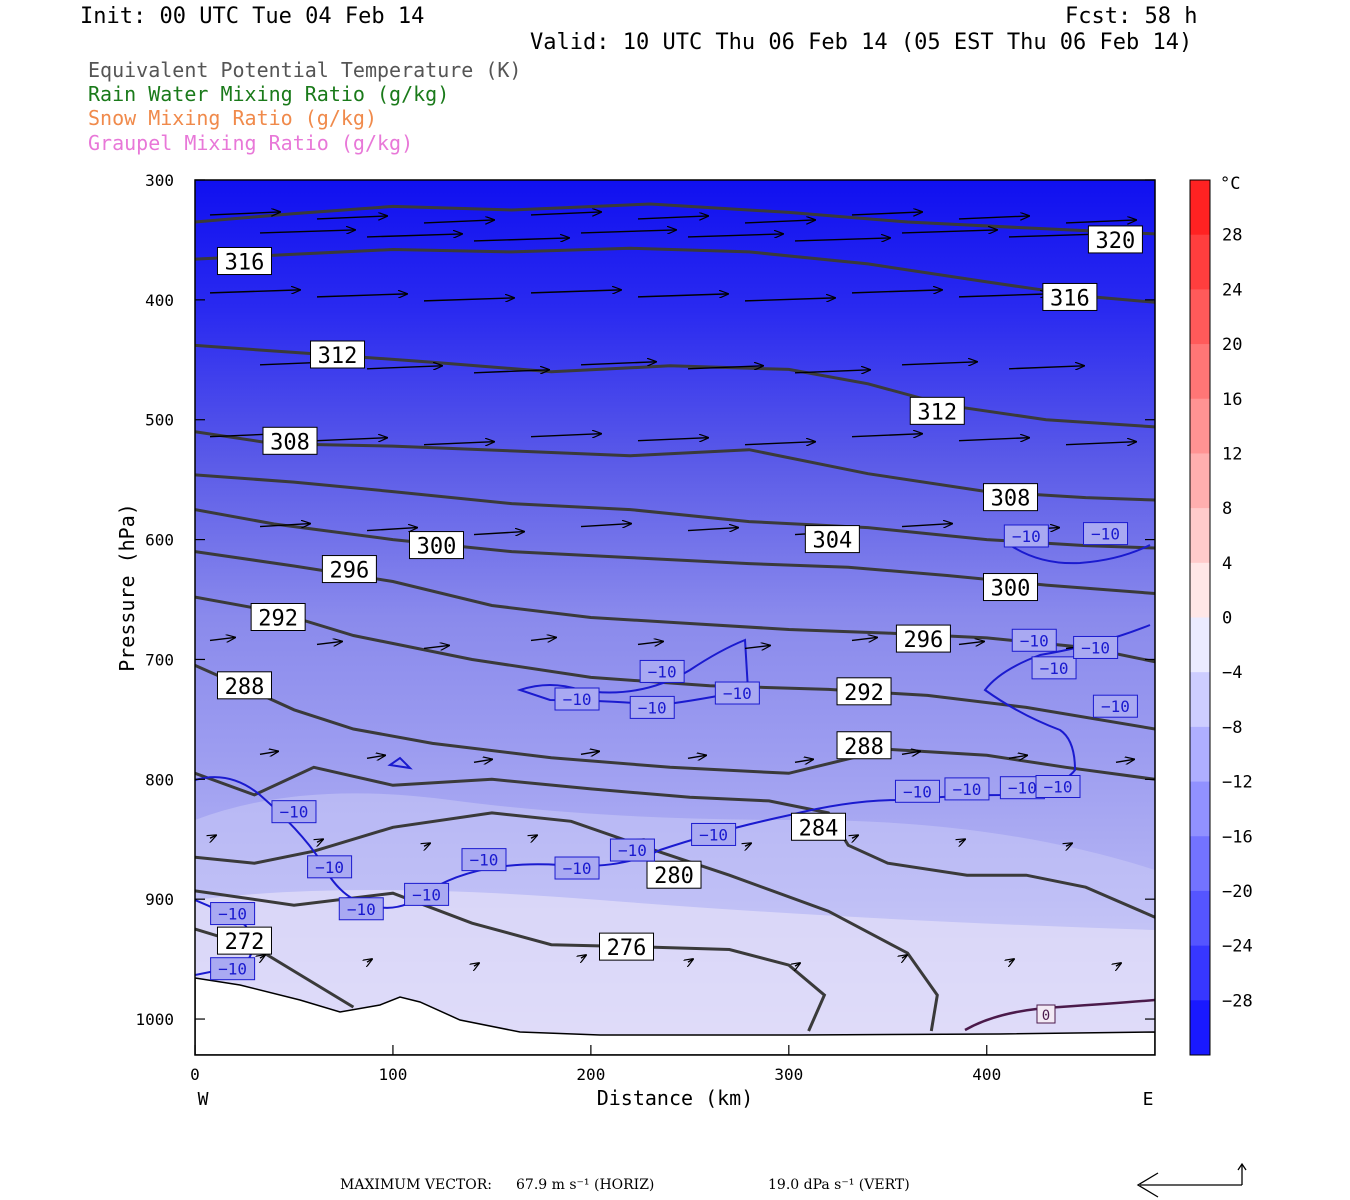 This screenshot has height=1200, width=1350. What do you see at coordinates (1232, 454) in the screenshot?
I see `colorbar-label: 12` at bounding box center [1232, 454].